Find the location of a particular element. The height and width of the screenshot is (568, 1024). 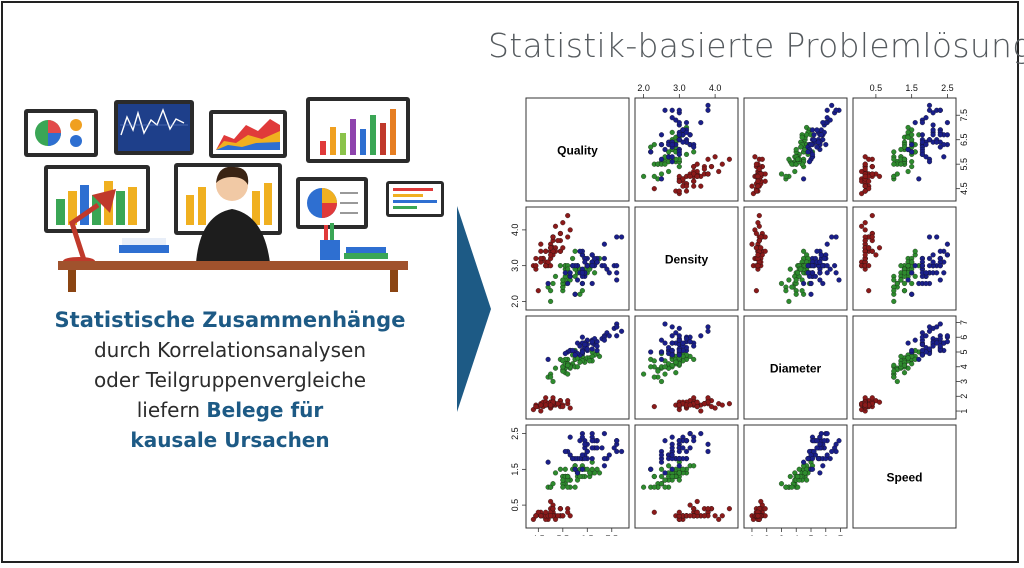

tick-label-quality: 5.5 is located at coordinates (563, 535).